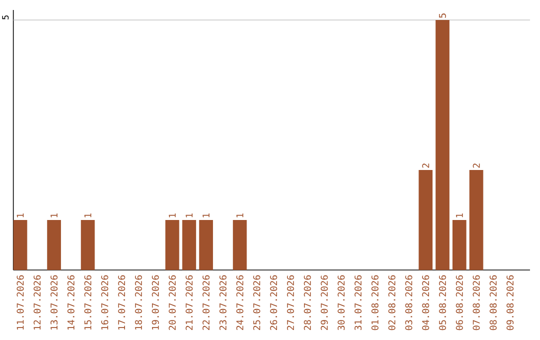  What do you see at coordinates (392, 302) in the screenshot?
I see `x-tick-label: 02.08.2026` at bounding box center [392, 302].